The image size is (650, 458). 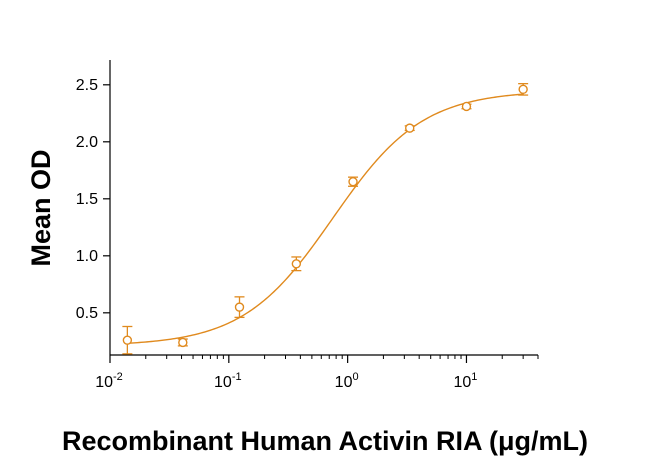 What do you see at coordinates (347, 381) in the screenshot?
I see `x-tick-label-2: 10⁰` at bounding box center [347, 381].